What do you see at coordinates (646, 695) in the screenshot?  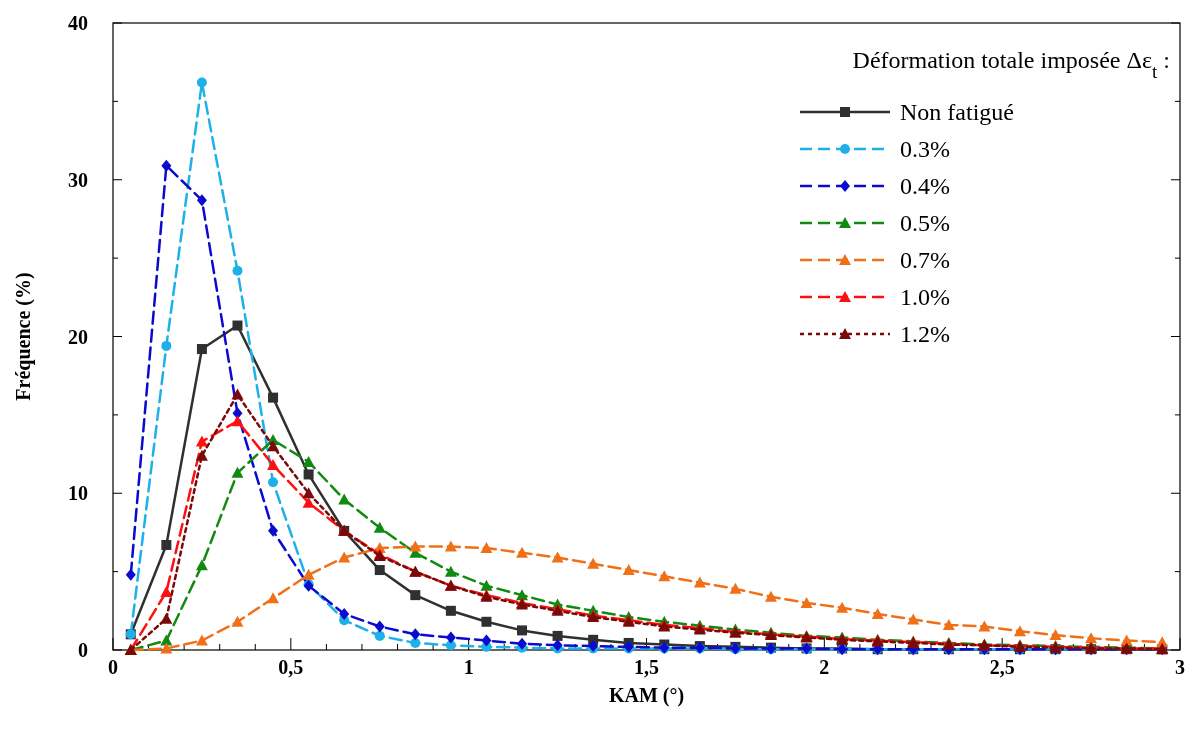 I see `x-axis-title: KAM (°)` at bounding box center [646, 695].